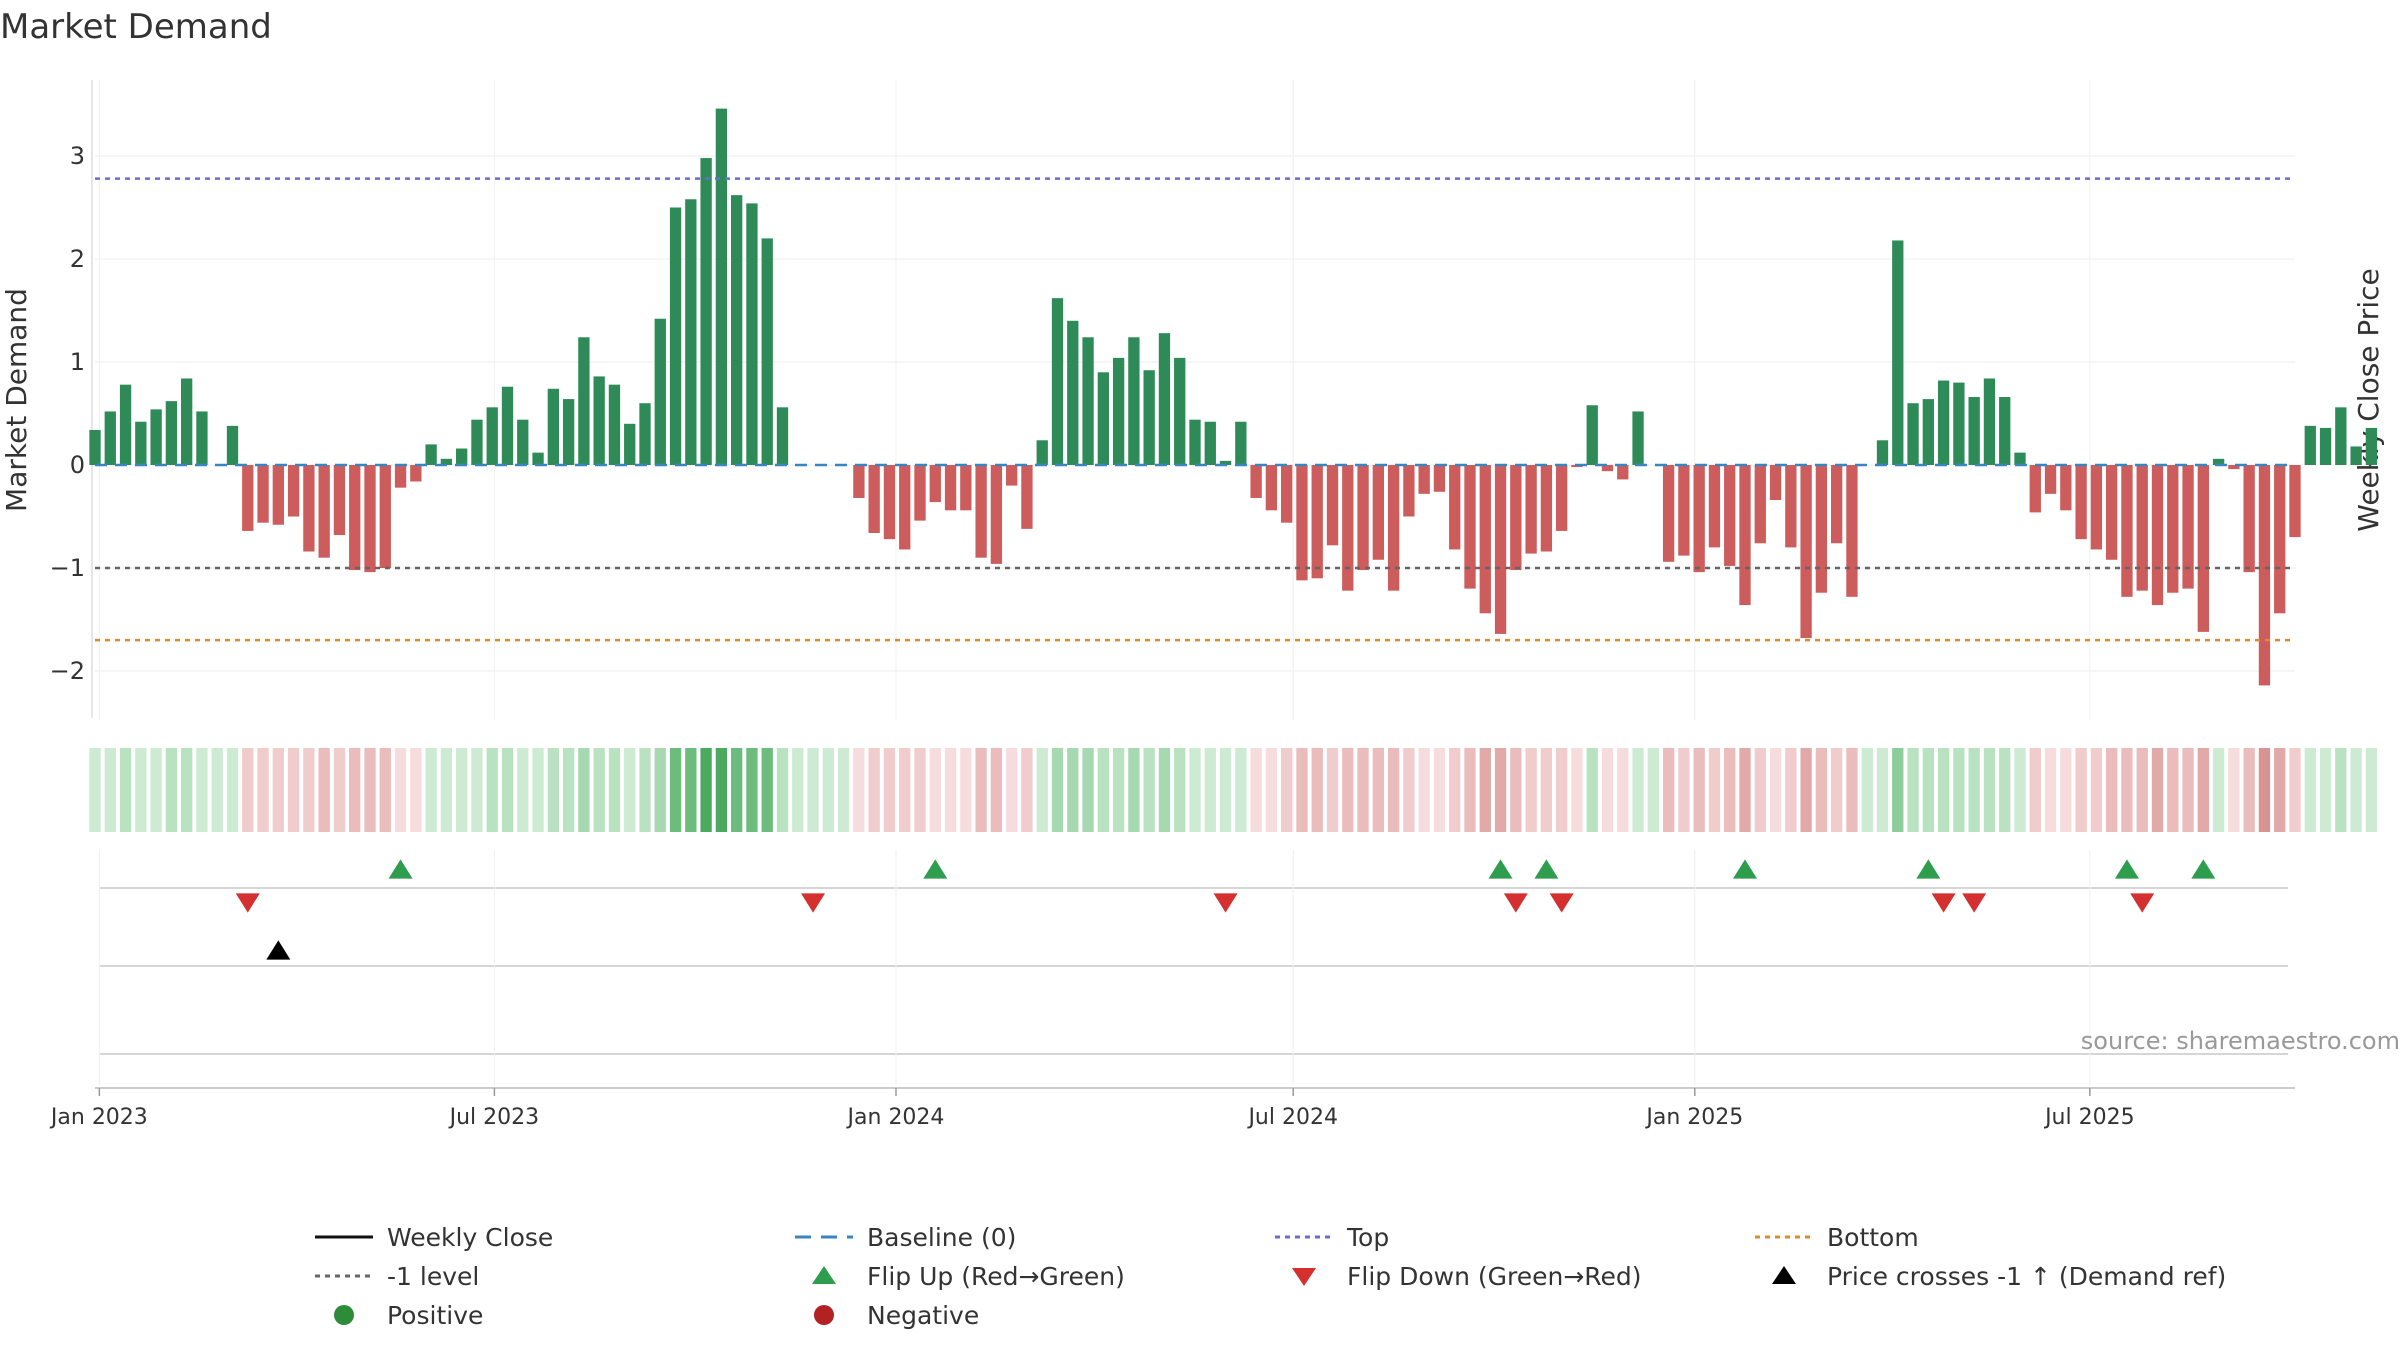 The width and height of the screenshot is (2400, 1350). I want to click on legend-label: -1 level, so click(433, 1276).